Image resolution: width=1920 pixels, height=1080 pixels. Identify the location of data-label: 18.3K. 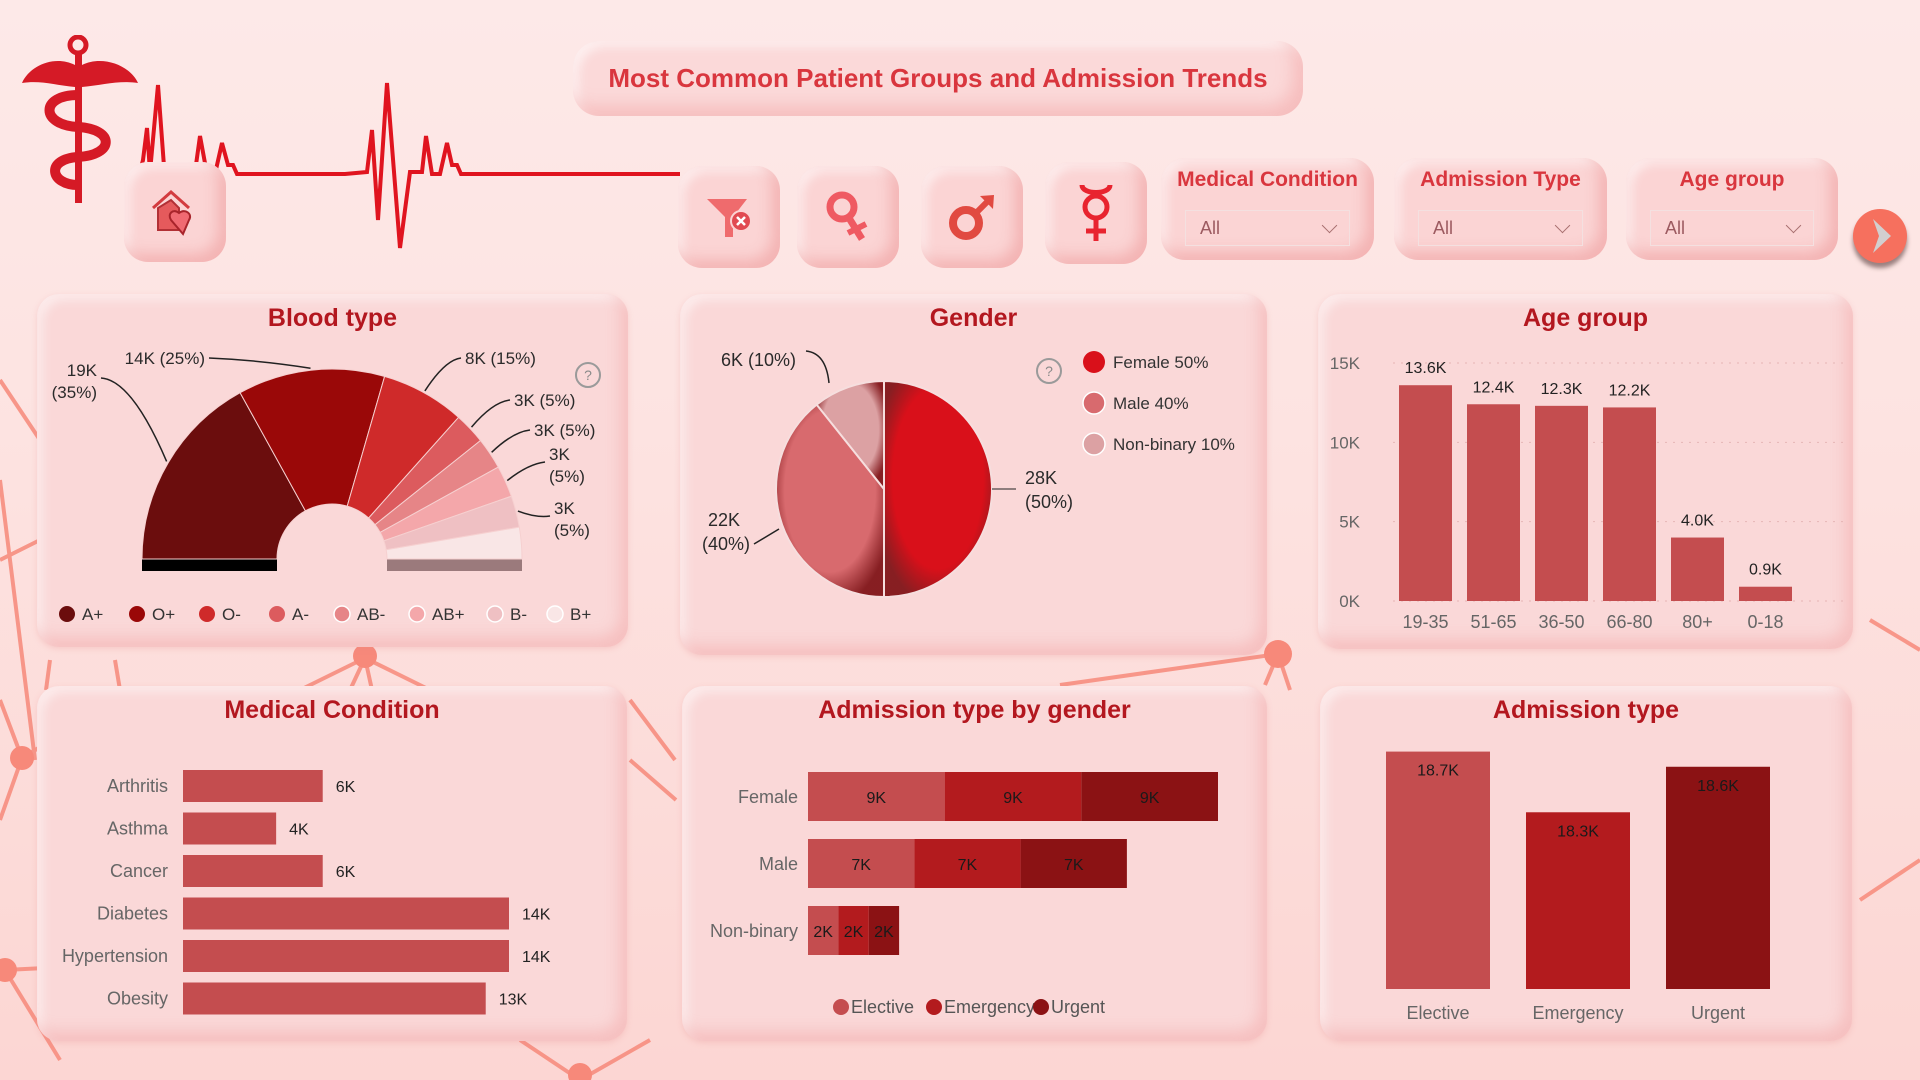
(1578, 831).